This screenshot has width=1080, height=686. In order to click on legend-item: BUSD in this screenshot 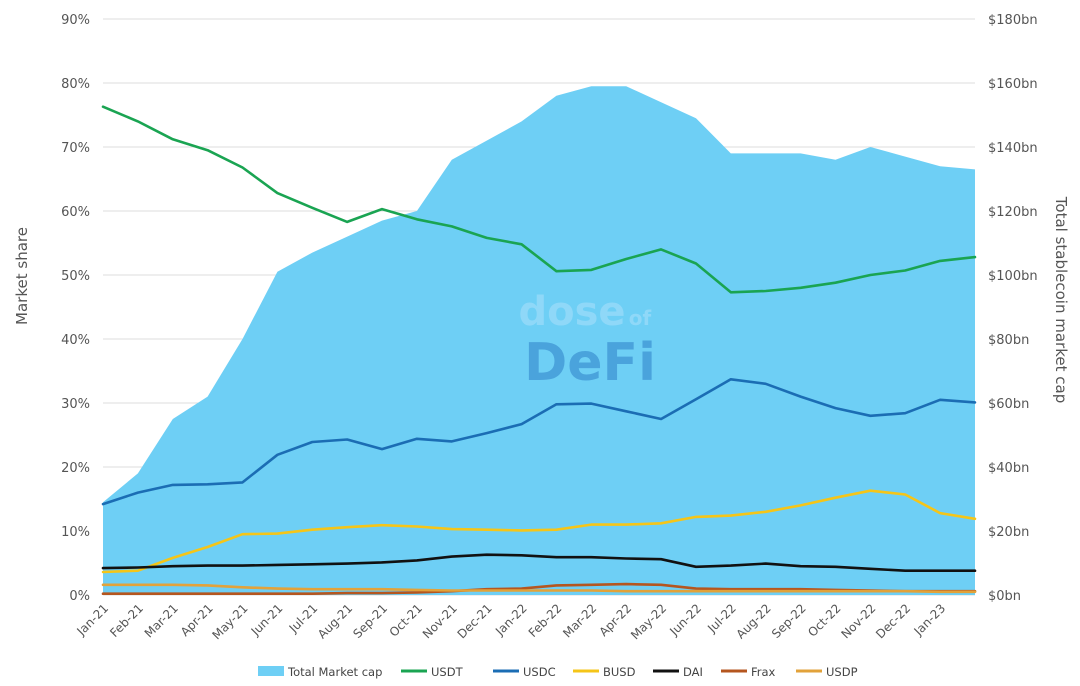, I will do `click(604, 672)`.